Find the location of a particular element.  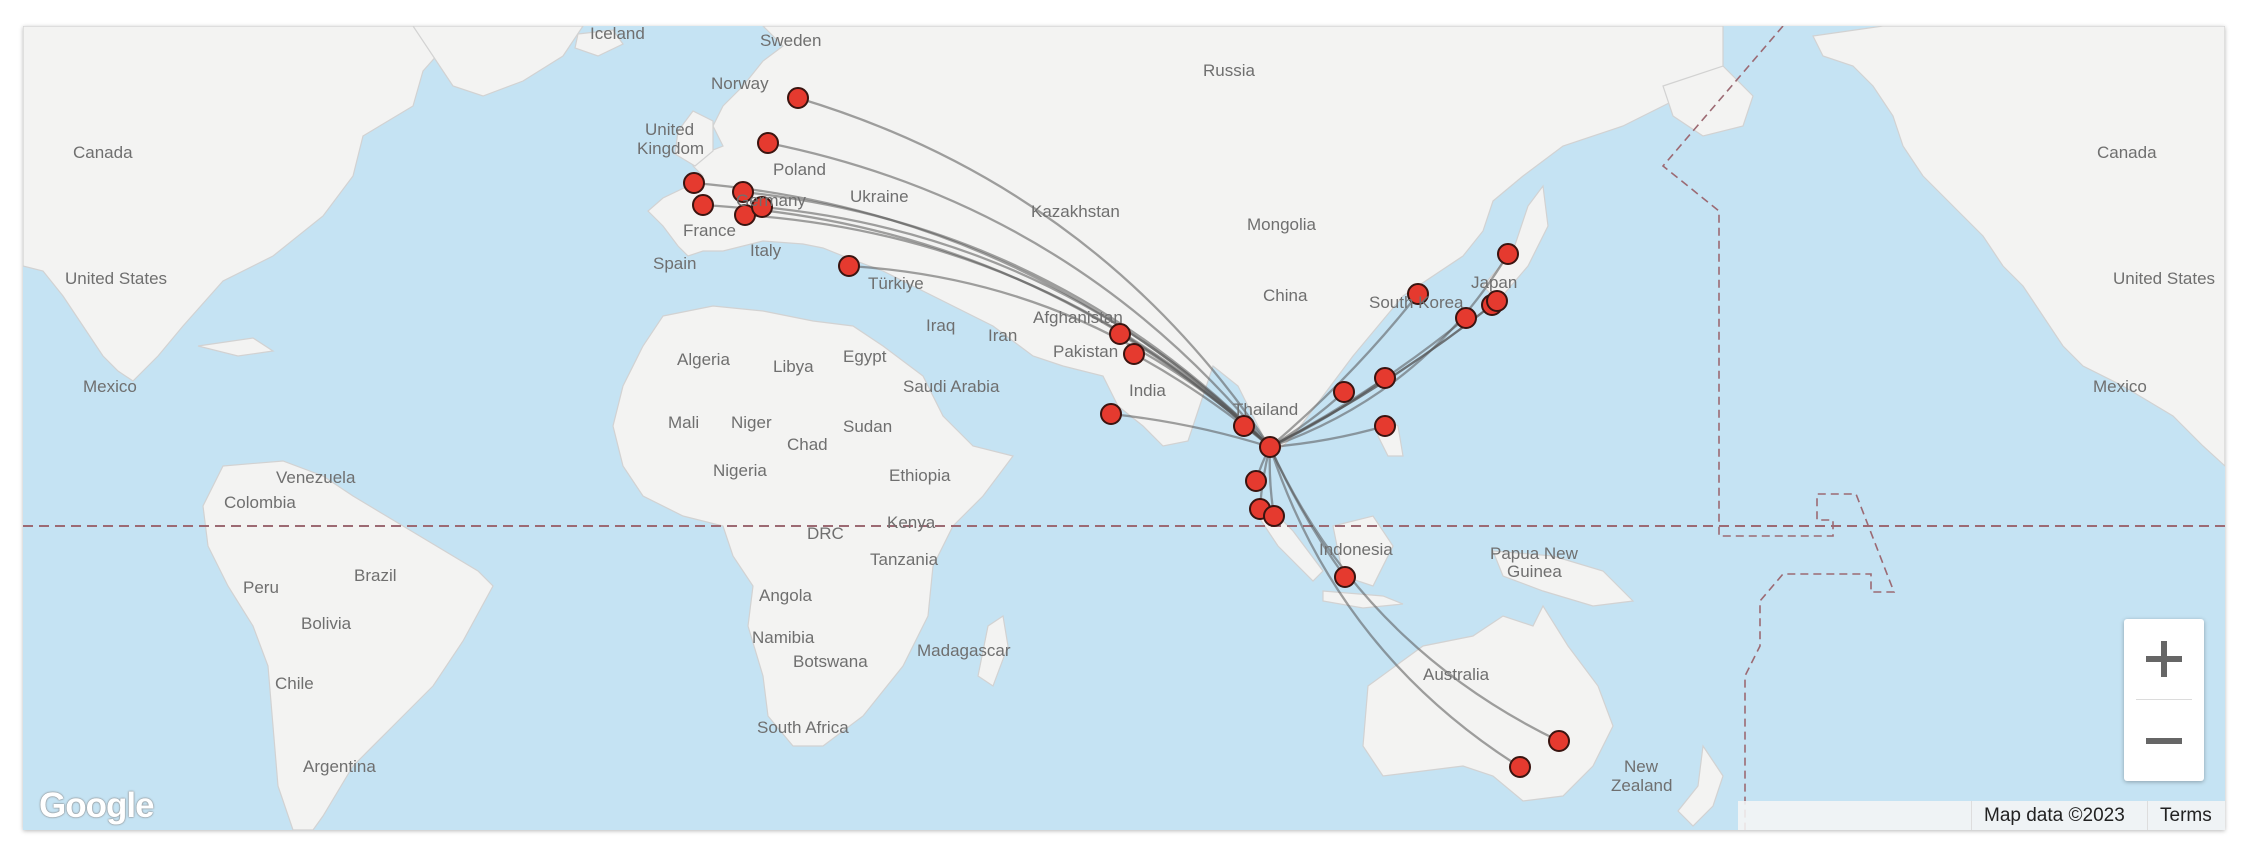

label-turkiye: Türkiye is located at coordinates (896, 283).